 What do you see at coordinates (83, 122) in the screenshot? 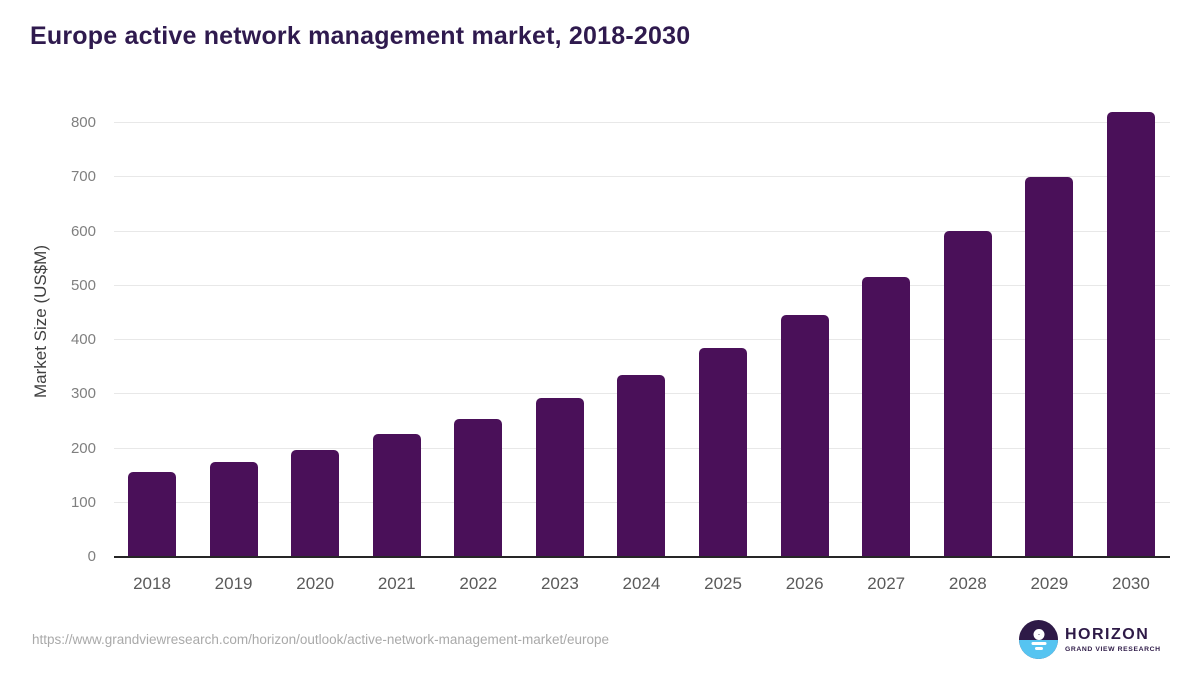
I see `y-tick-label: 800` at bounding box center [83, 122].